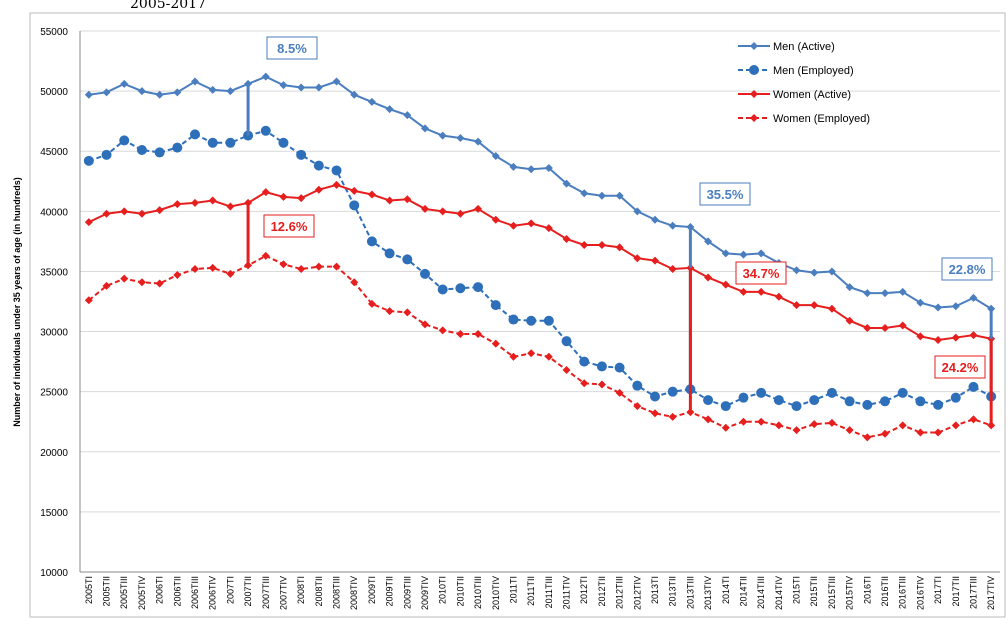 The height and width of the screenshot is (618, 1006). I want to click on x-tick-label: 2005TII, so click(107, 591).